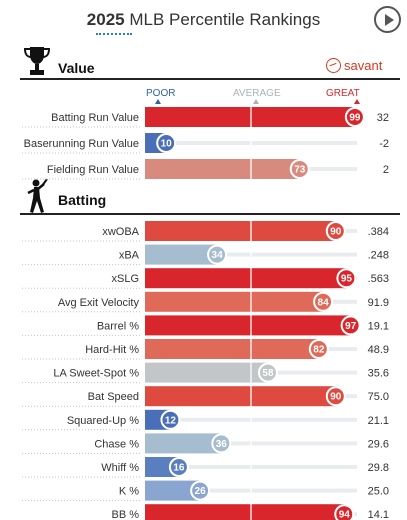  I want to click on batting-stat-value: 91.9, so click(378, 303).